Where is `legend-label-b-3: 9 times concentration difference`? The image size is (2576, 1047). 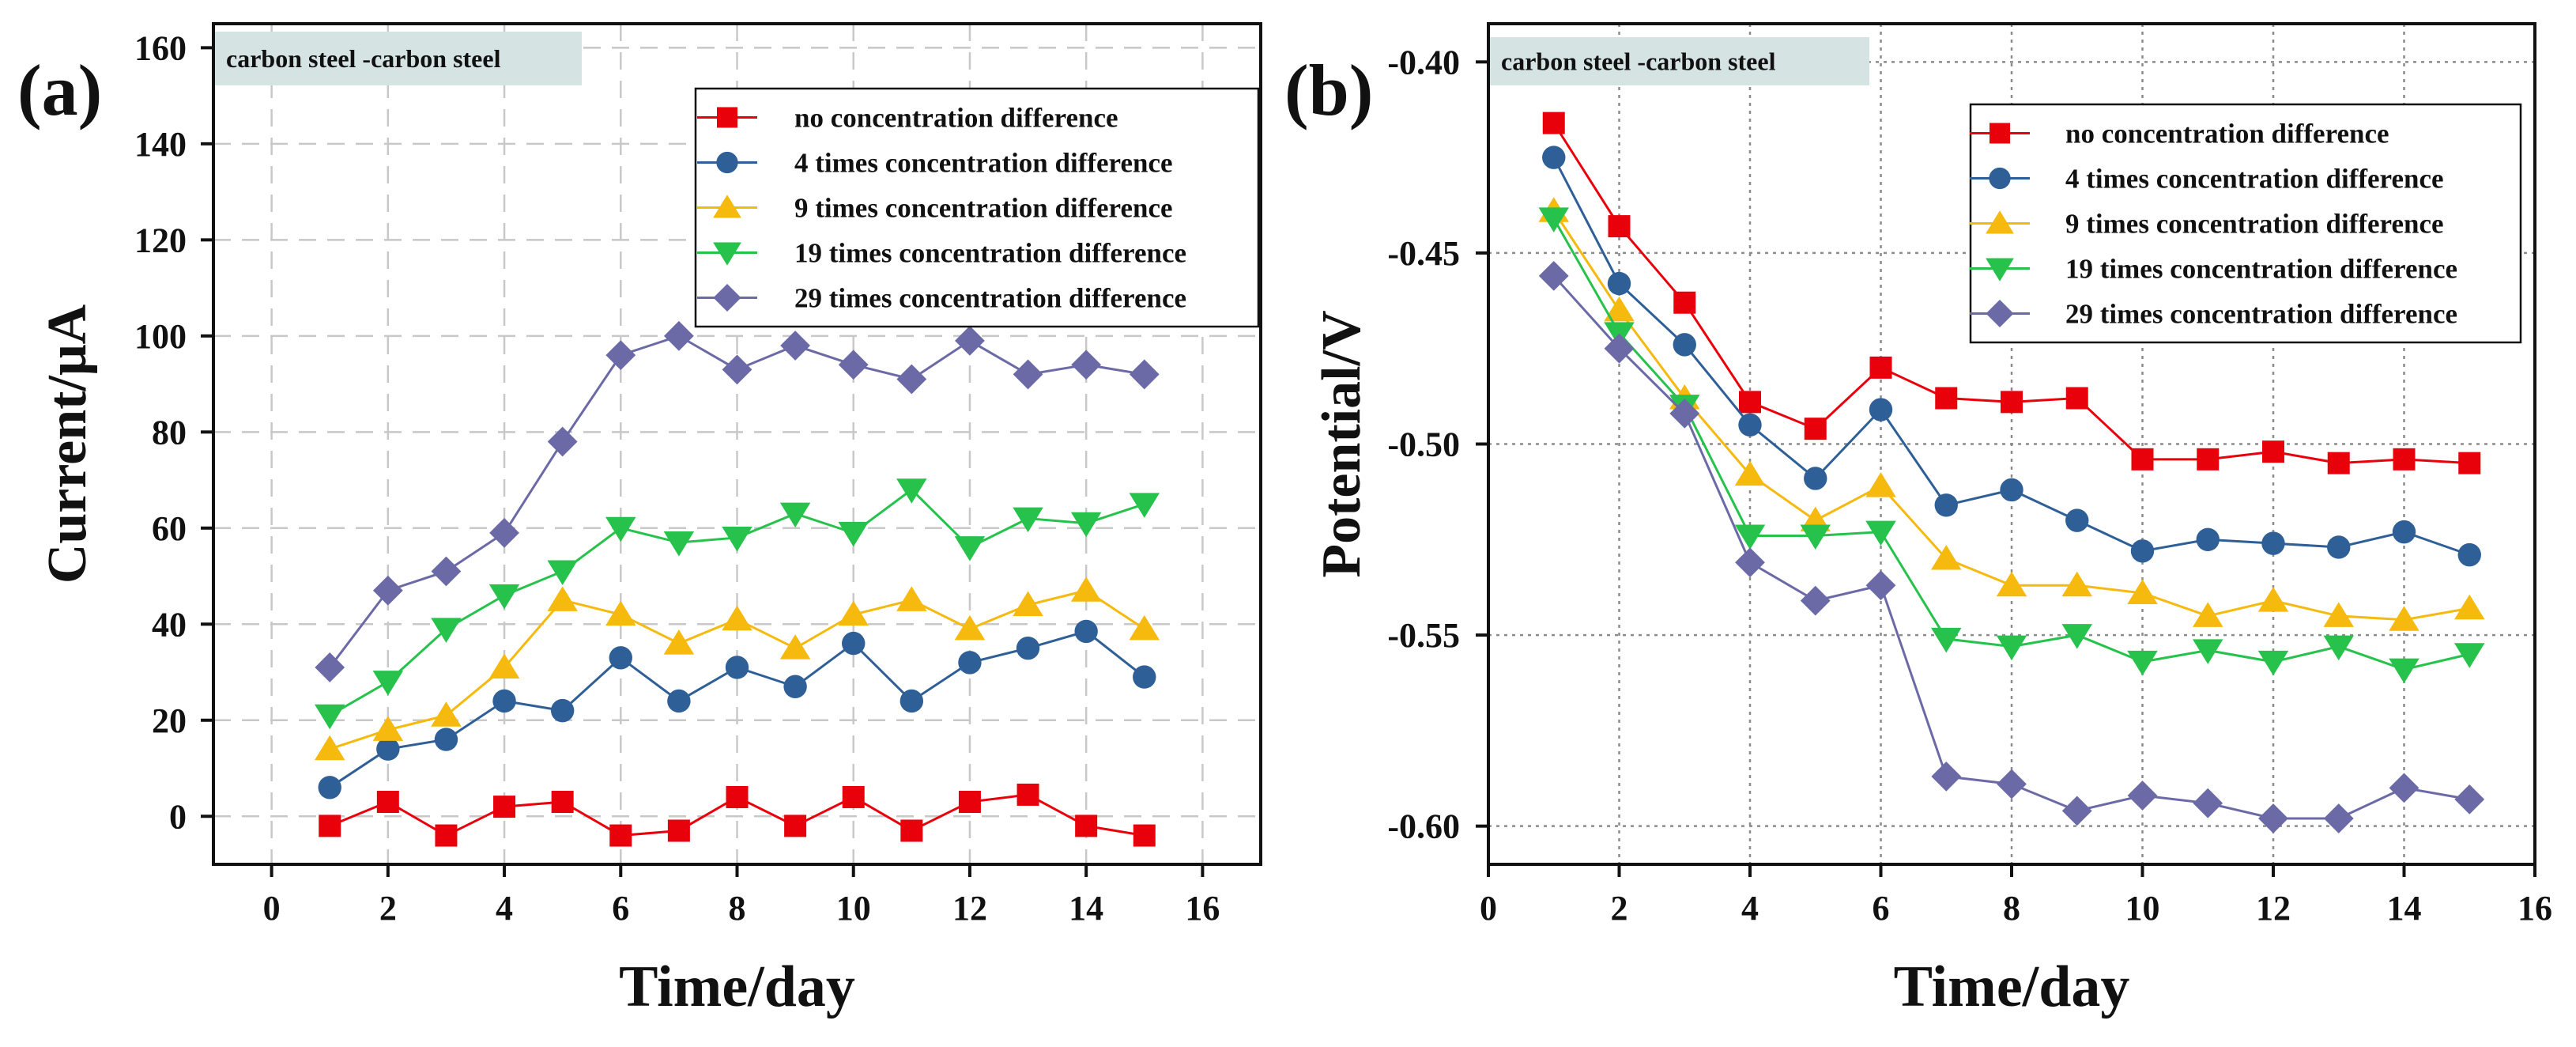 legend-label-b-3: 9 times concentration difference is located at coordinates (2254, 224).